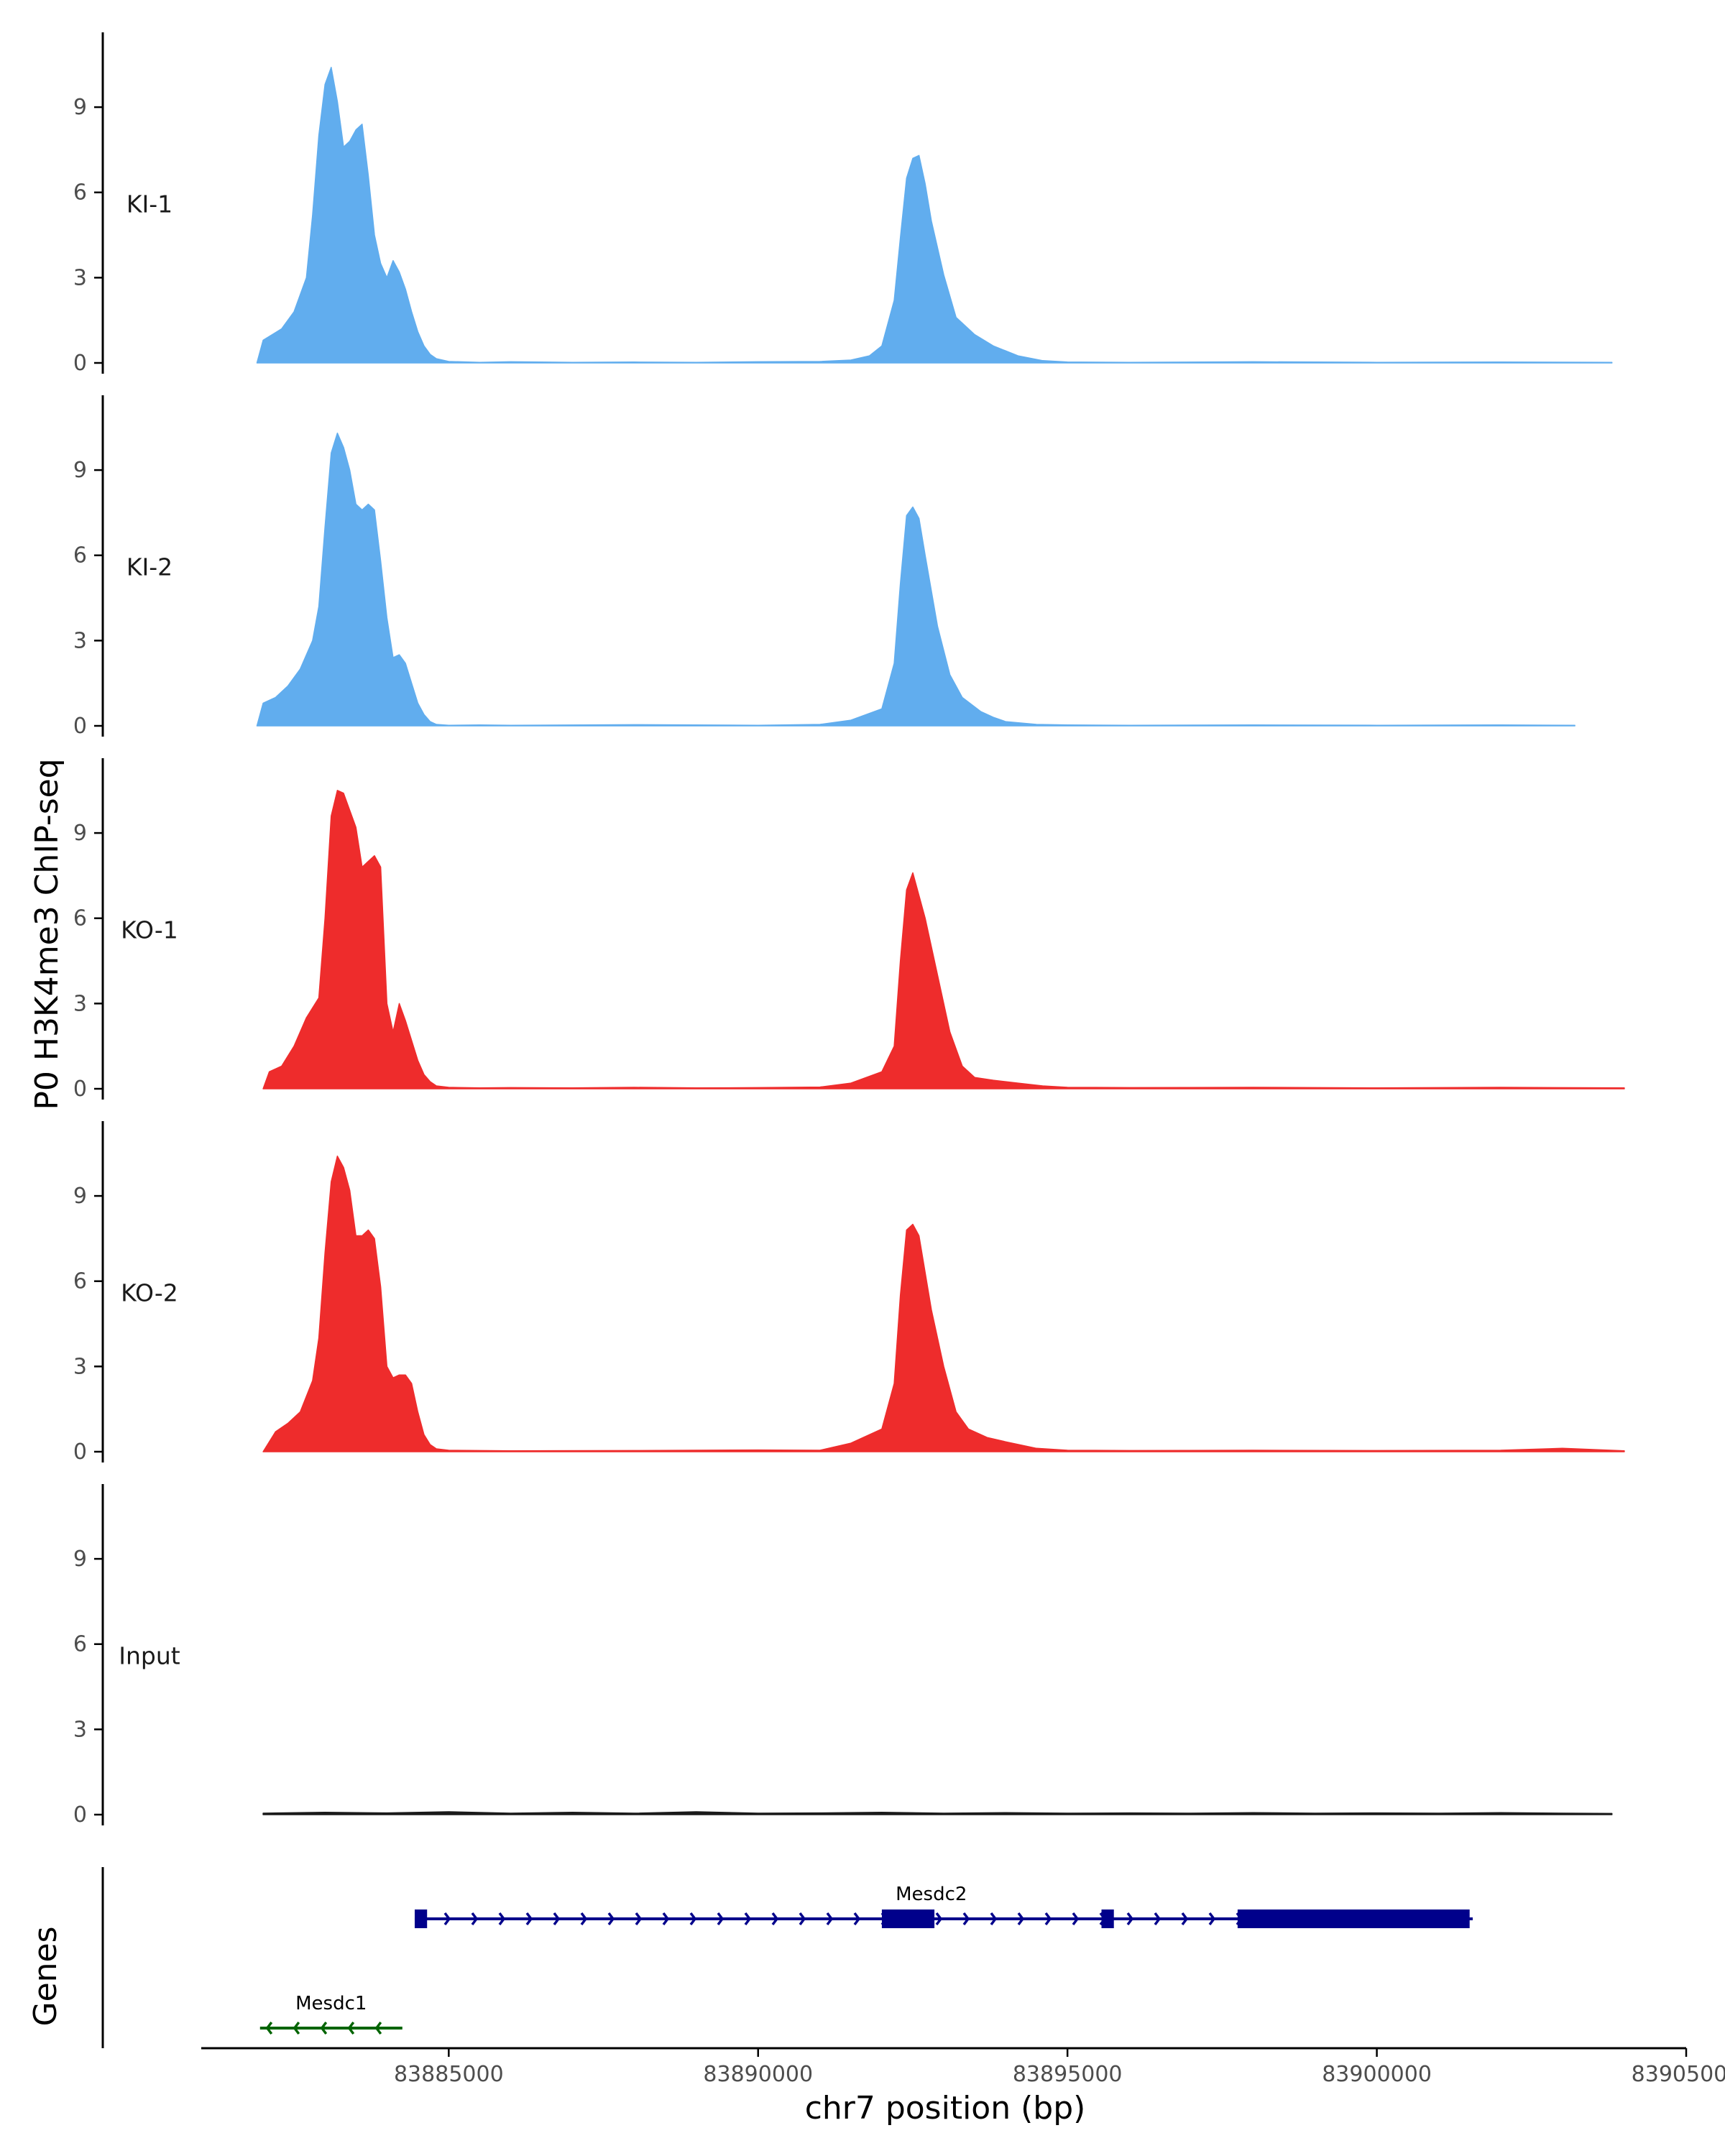 This screenshot has width=1725, height=2156. Describe the element at coordinates (149, 1655) in the screenshot. I see `track-label: Input` at that location.